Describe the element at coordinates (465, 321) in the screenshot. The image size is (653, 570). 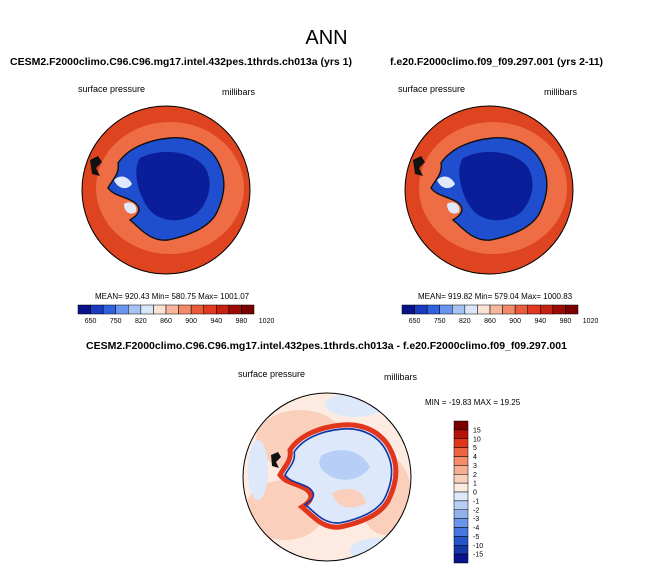
I see `right-colorbar-tick-label: 820` at that location.